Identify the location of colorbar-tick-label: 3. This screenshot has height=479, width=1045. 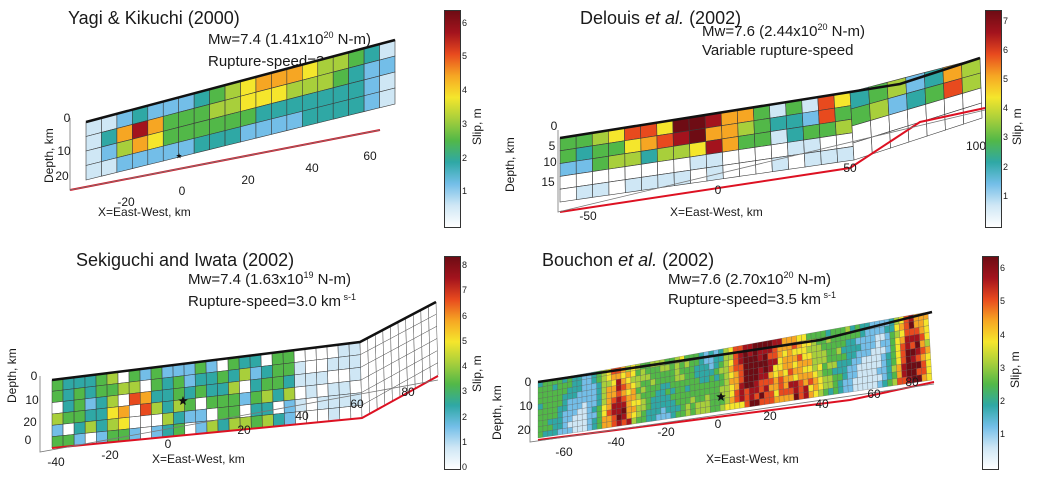
(465, 391).